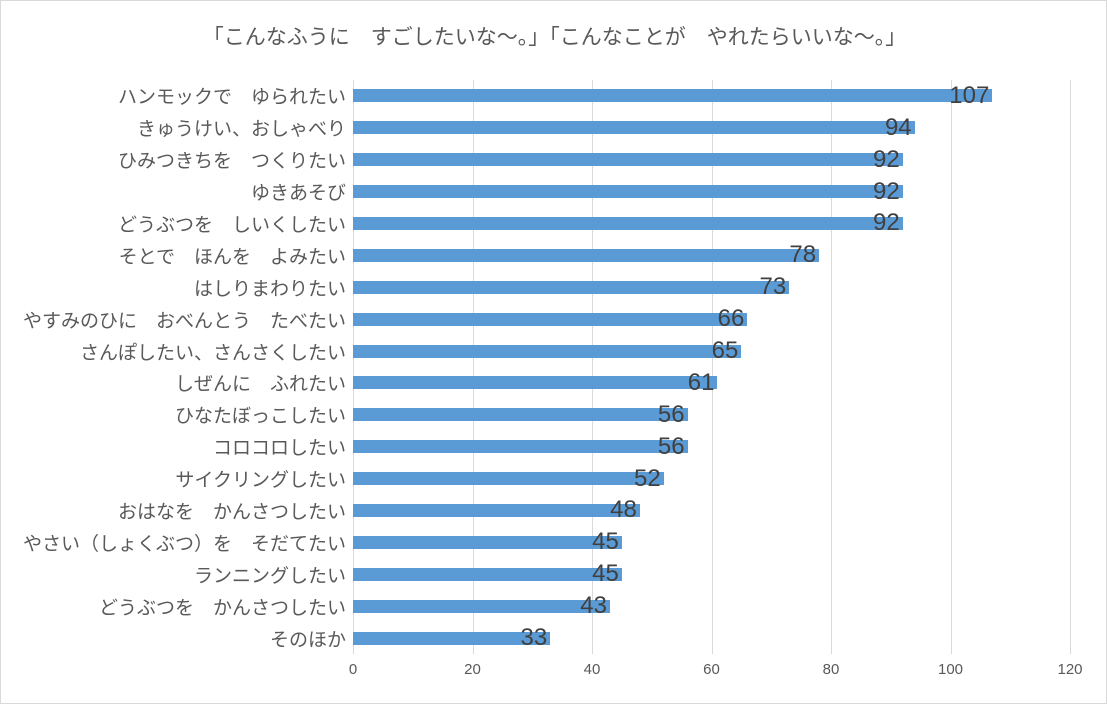 The image size is (1107, 704). I want to click on category-label: きゅうけい、おしゃべり, so click(241, 130).